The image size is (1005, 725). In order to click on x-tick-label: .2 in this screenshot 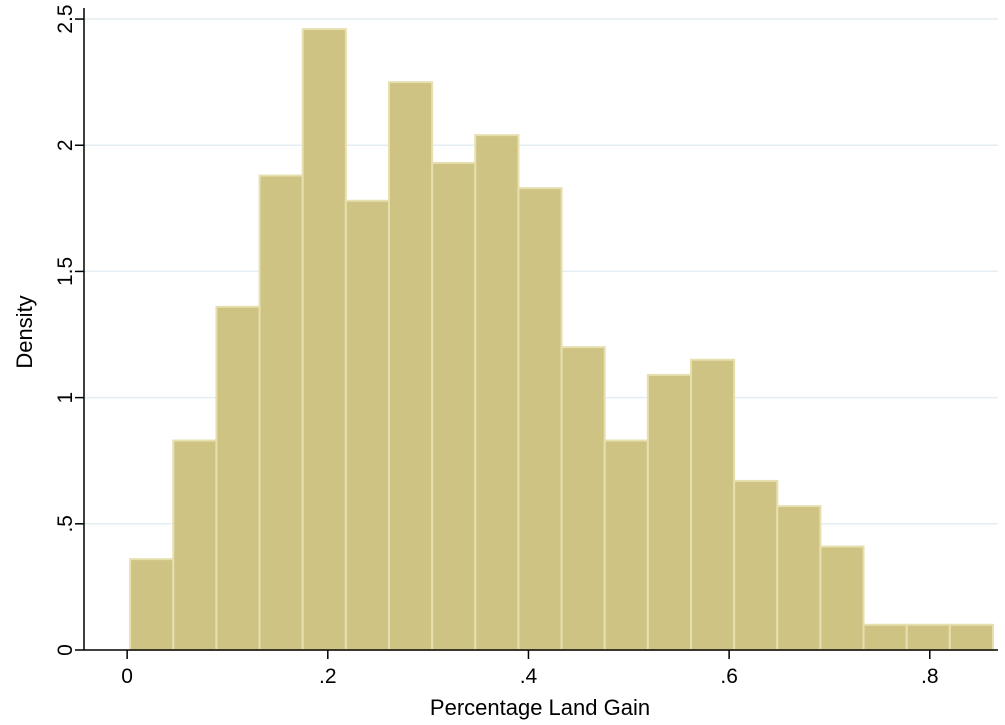, I will do `click(328, 676)`.